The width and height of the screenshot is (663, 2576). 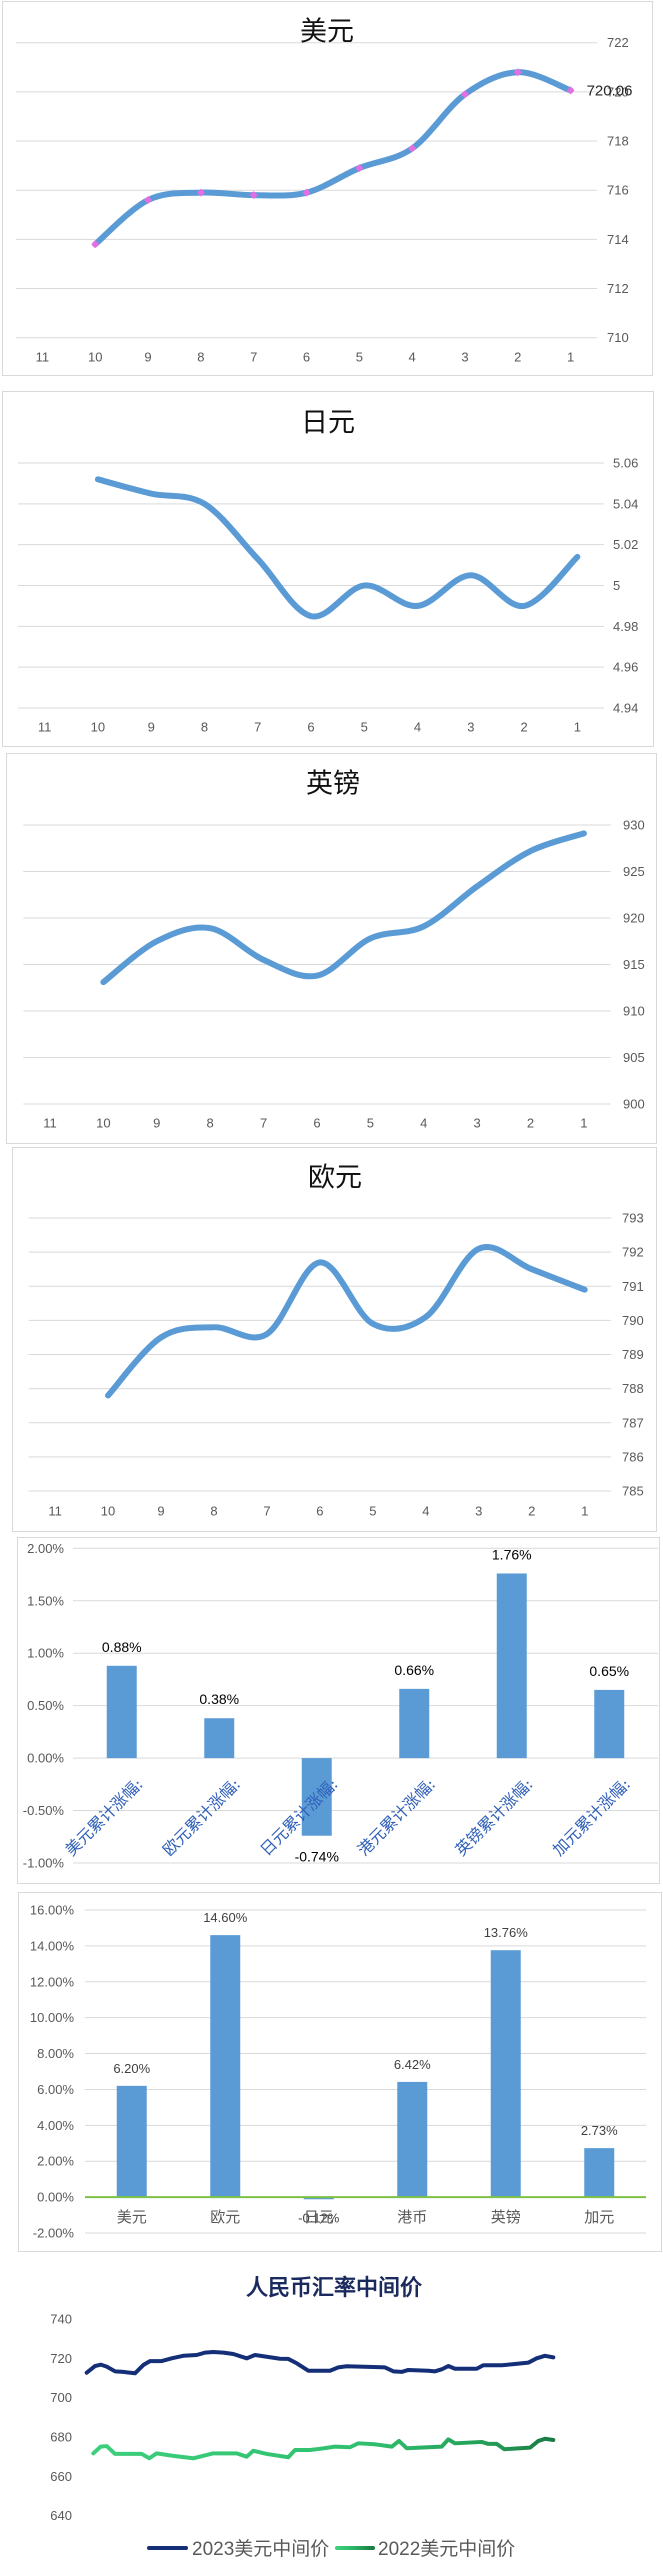 What do you see at coordinates (61, 2397) in the screenshot?
I see `y-tick-label: 700` at bounding box center [61, 2397].